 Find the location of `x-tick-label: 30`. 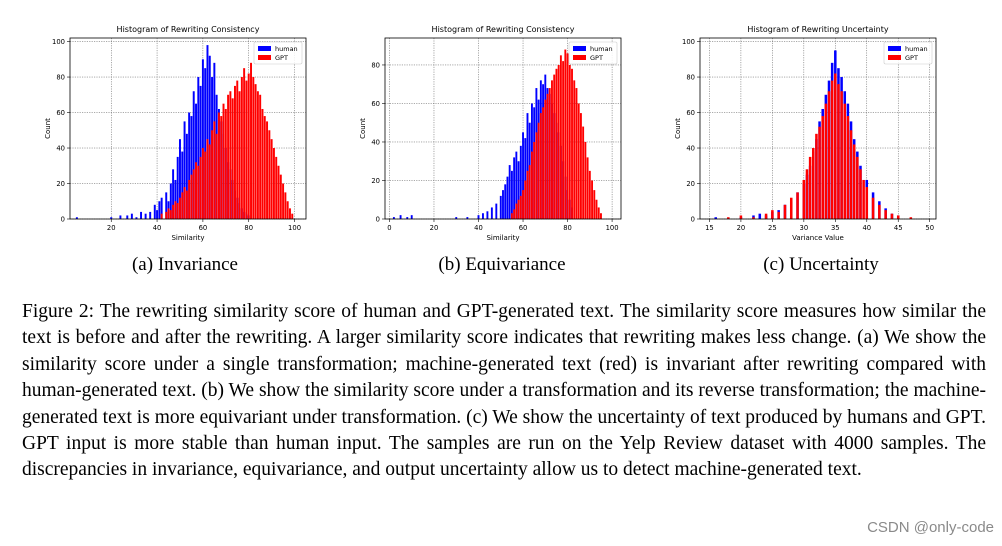

x-tick-label: 30 is located at coordinates (804, 228).